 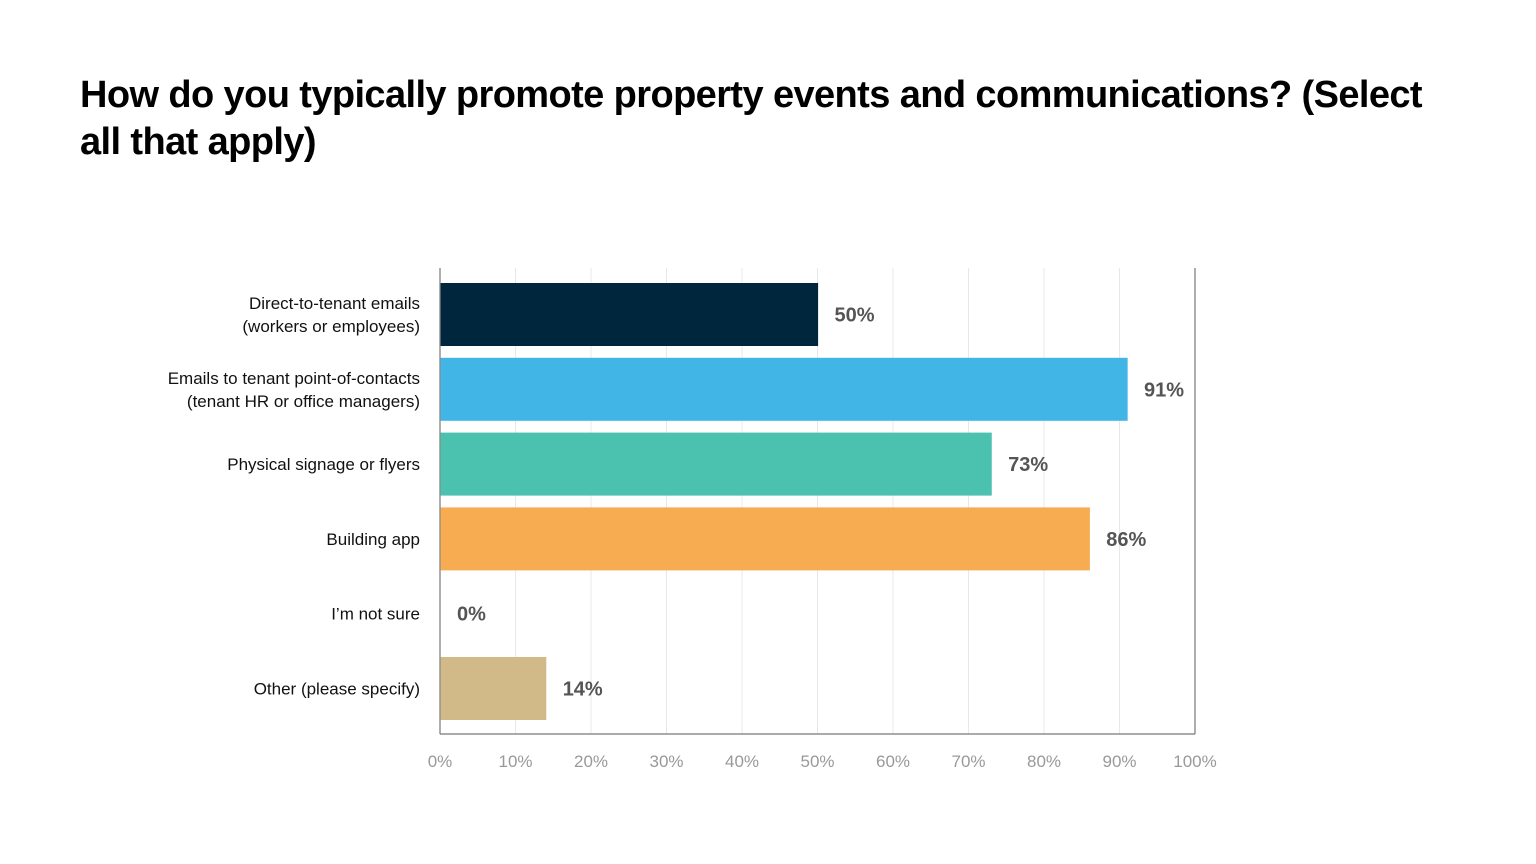 I want to click on x-tick-label: 90%, so click(x=1119, y=761).